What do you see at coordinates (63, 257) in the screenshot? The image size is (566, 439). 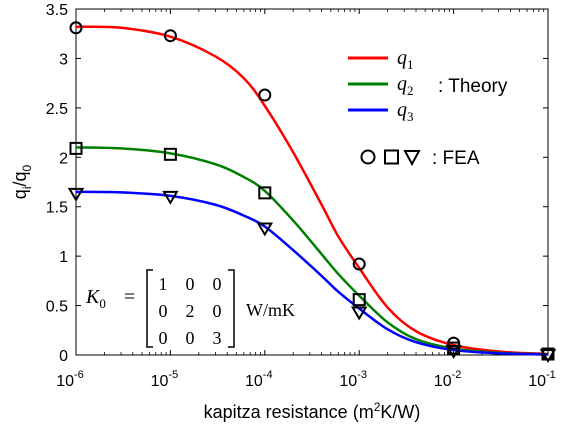 I see `y-tick-label: 1` at bounding box center [63, 257].